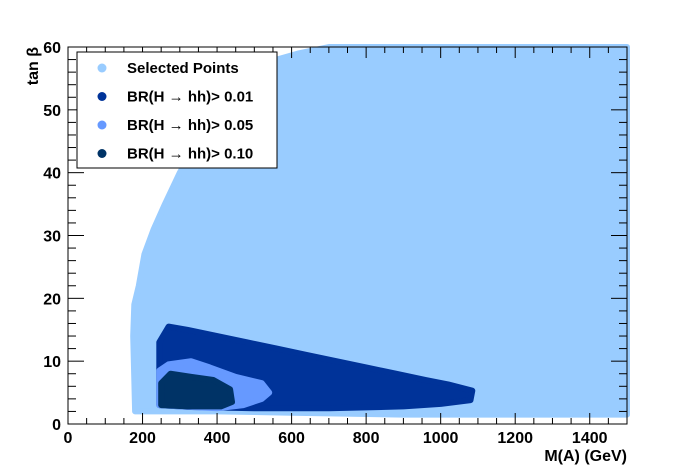 This screenshot has width=696, height=472. Describe the element at coordinates (33, 66) in the screenshot. I see `y-axis-title: tan β` at that location.